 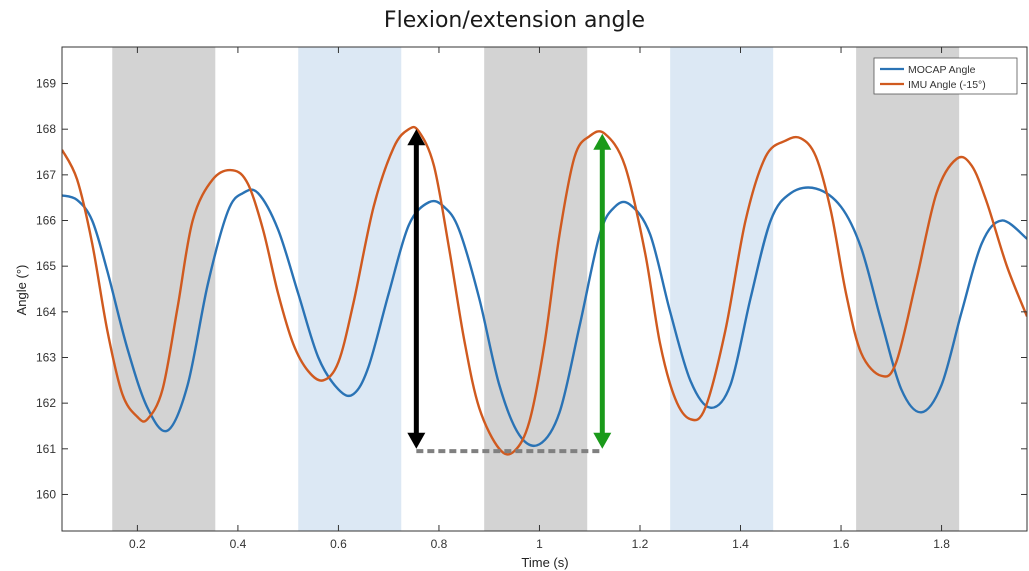 What do you see at coordinates (841, 544) in the screenshot?
I see `x-tick-label: 1.6` at bounding box center [841, 544].